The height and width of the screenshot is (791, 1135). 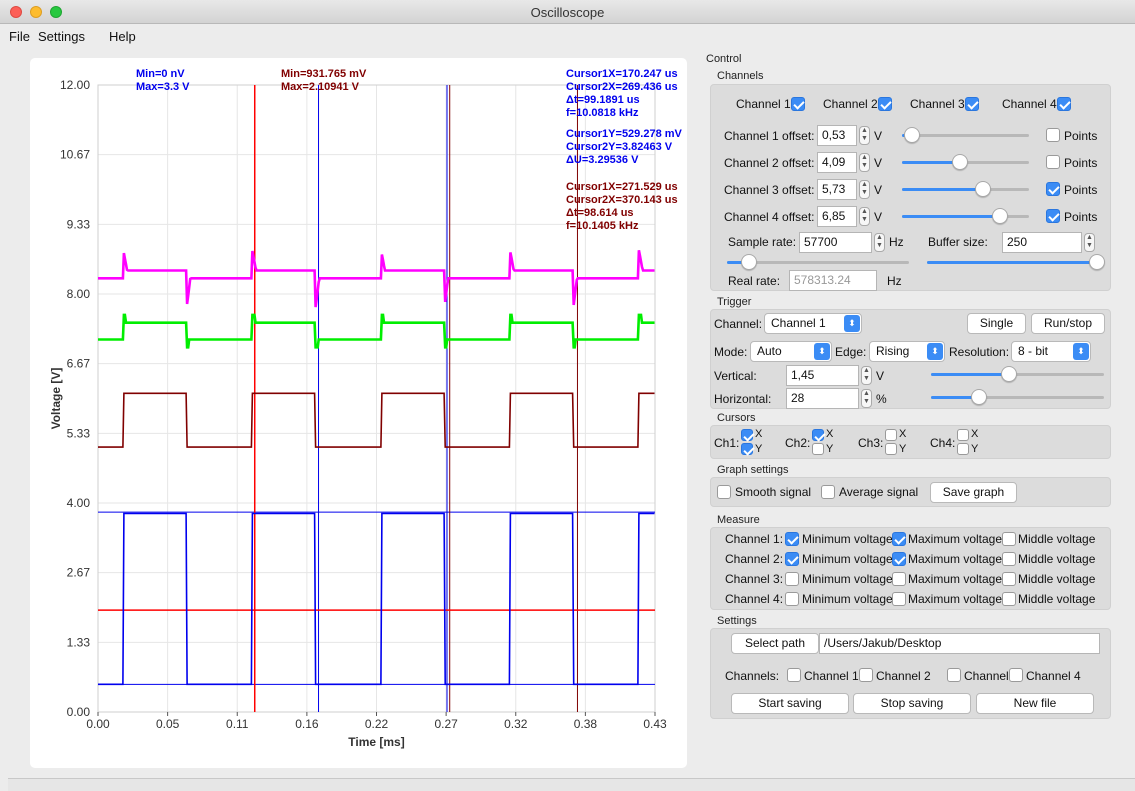 I want to click on channel-1-points-checkbox, so click(x=1053, y=135).